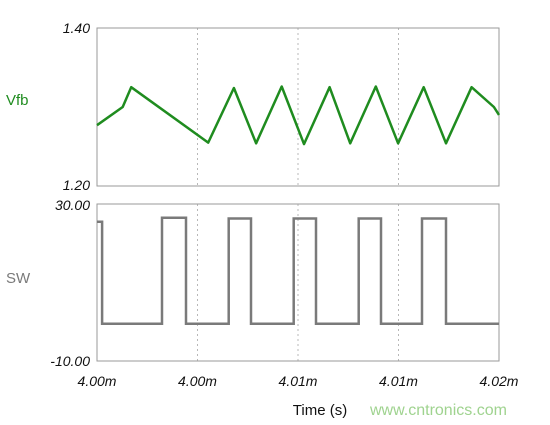  I want to click on x-tick-label: 4.02m, so click(499, 381).